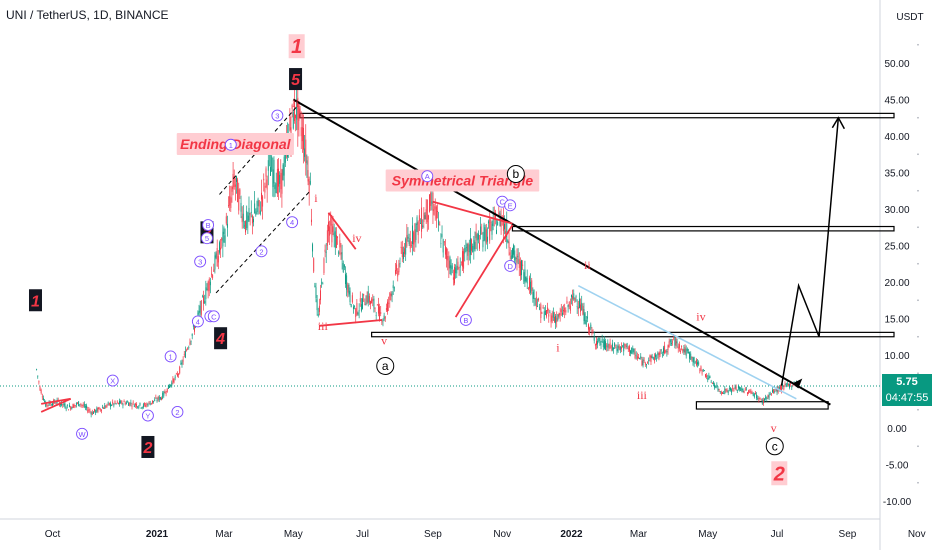  I want to click on wave-label-w2: 2, so click(148, 446).